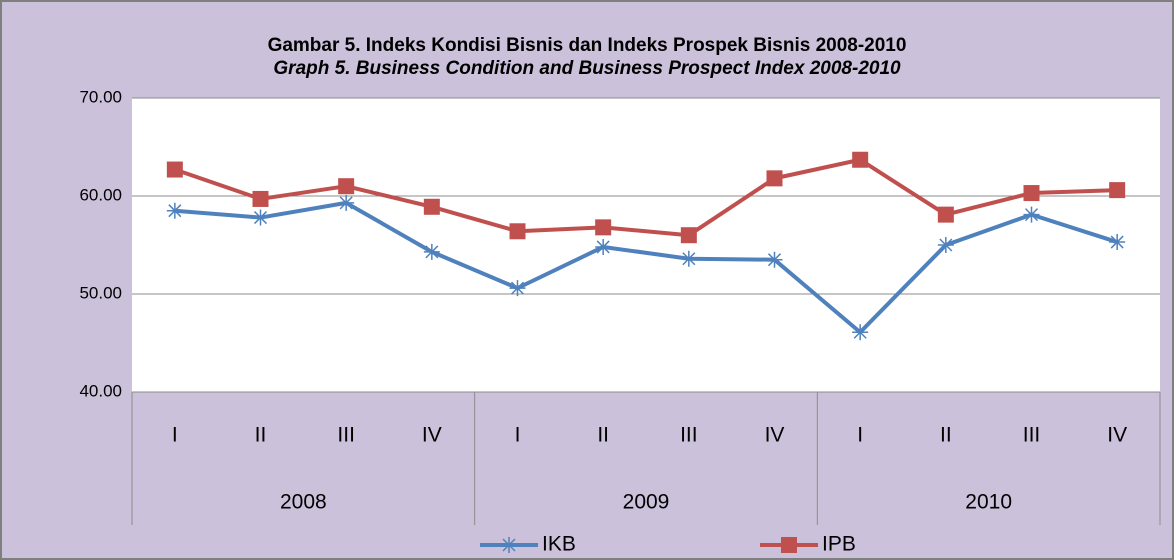 This screenshot has height=560, width=1174. Describe the element at coordinates (559, 544) in the screenshot. I see `legend-label: IKB` at that location.